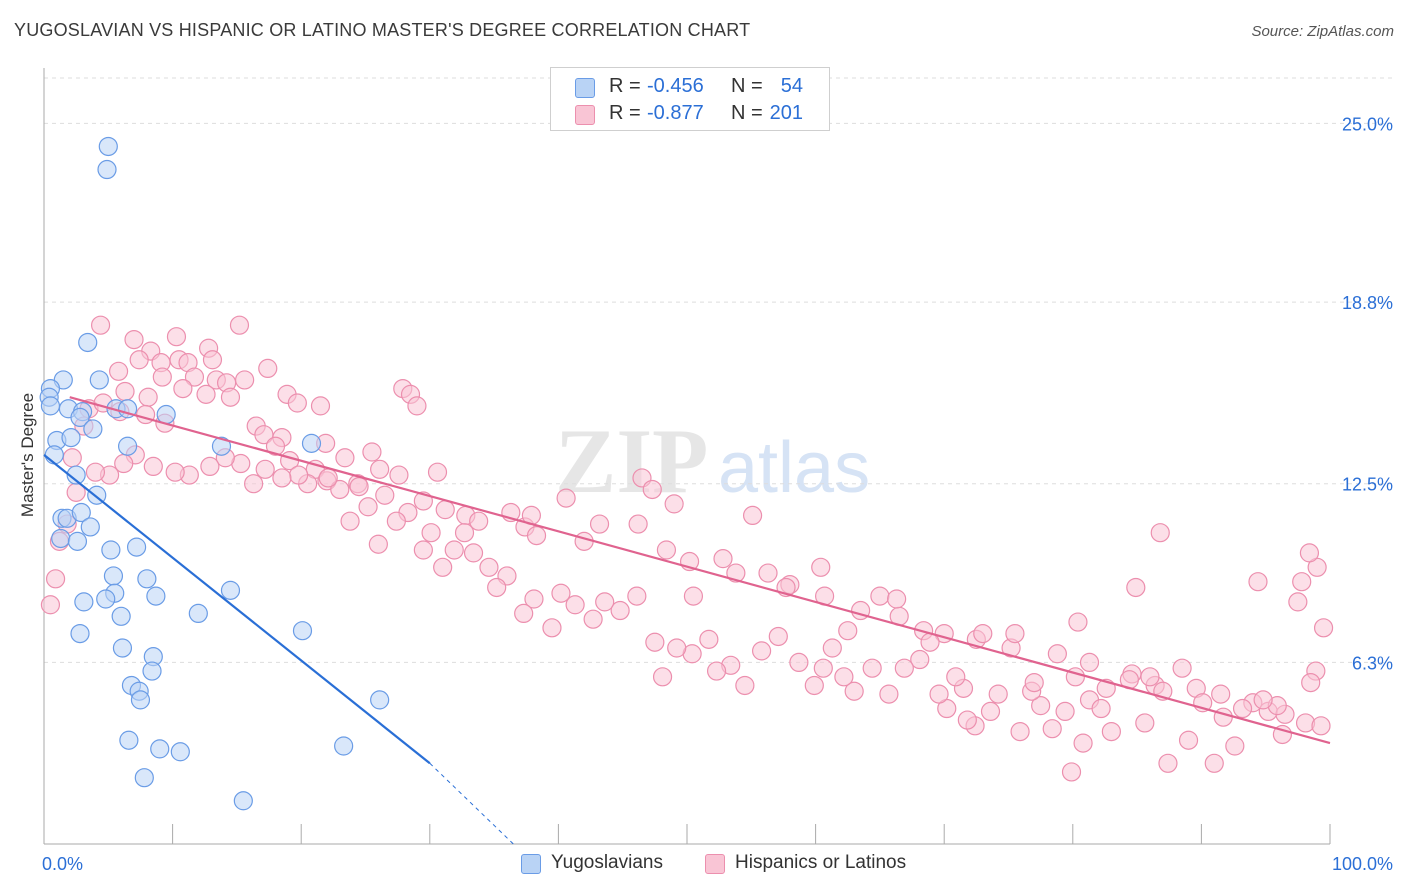 This screenshot has height=892, width=1406. What do you see at coordinates (675, 86) in the screenshot?
I see `legend-r-value: -0.456` at bounding box center [675, 86].